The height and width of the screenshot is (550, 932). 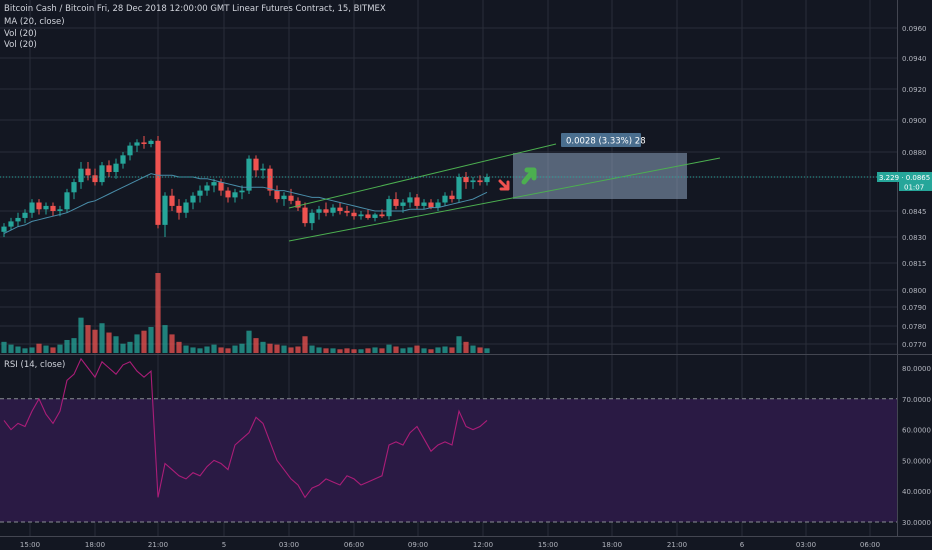 What do you see at coordinates (529, 176) in the screenshot?
I see `up-arrow-icon` at bounding box center [529, 176].